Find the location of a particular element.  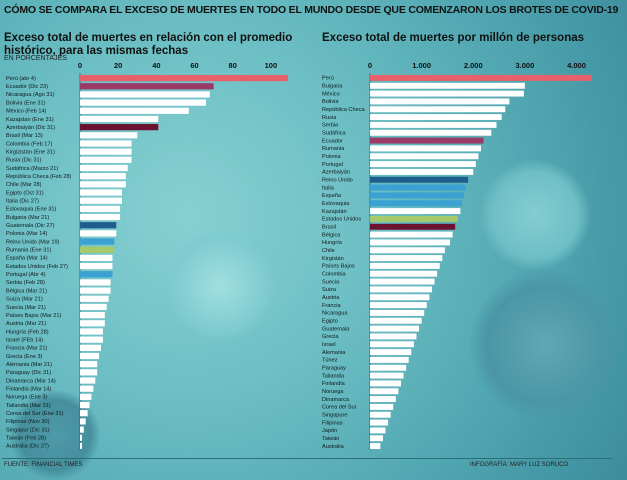

x-tick-label: 0 is located at coordinates (80, 66).